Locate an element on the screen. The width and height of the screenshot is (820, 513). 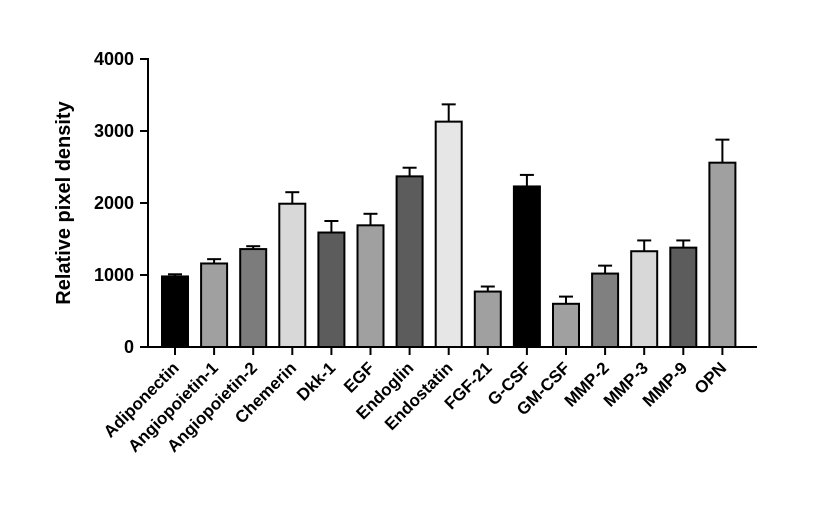
bar-chemerin is located at coordinates (292, 275).